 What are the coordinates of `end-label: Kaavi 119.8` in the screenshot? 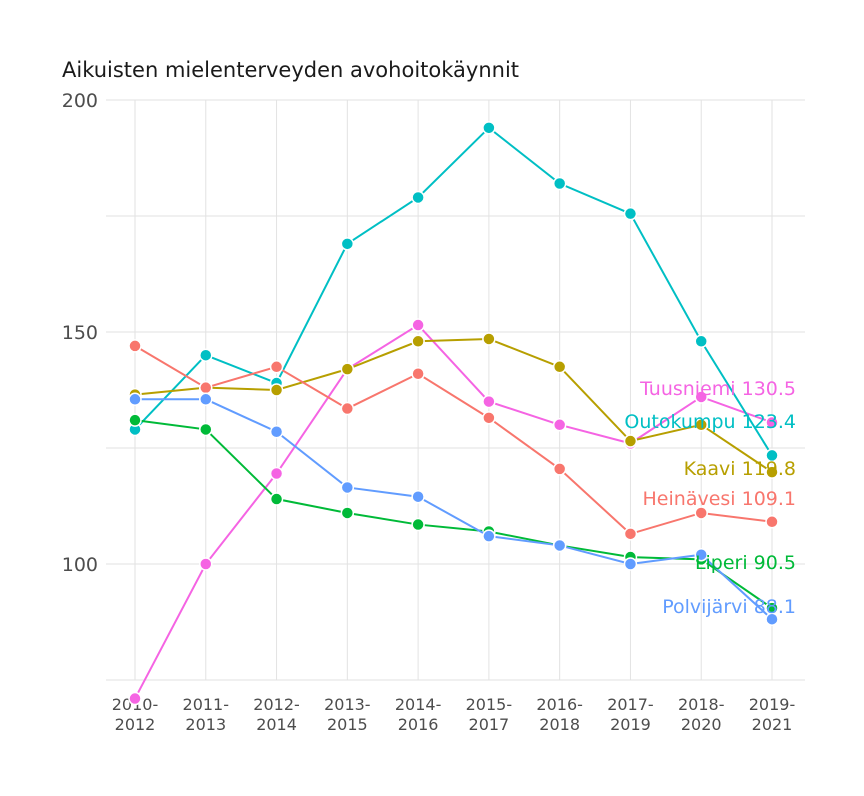 It's located at (740, 469).